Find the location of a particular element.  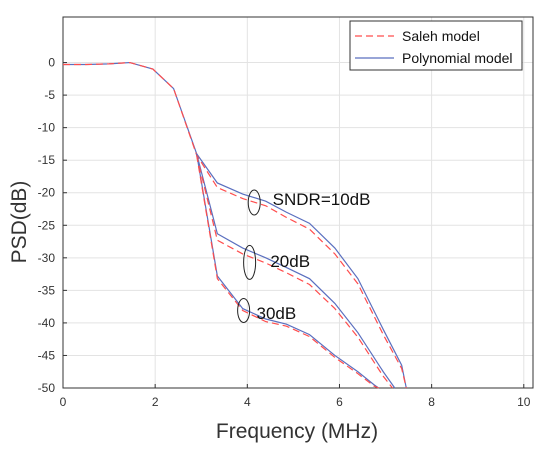

y-tick-label: -5 is located at coordinates (49, 95).